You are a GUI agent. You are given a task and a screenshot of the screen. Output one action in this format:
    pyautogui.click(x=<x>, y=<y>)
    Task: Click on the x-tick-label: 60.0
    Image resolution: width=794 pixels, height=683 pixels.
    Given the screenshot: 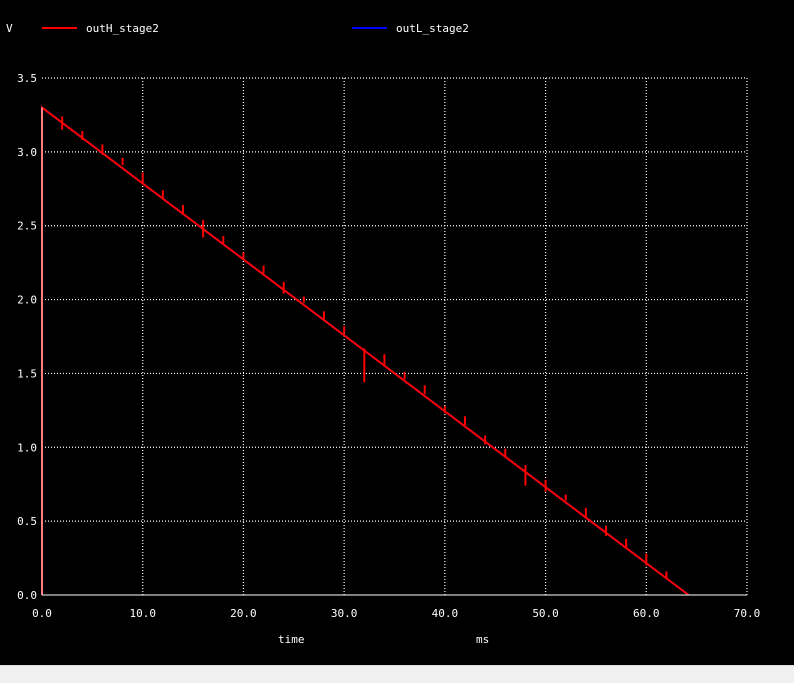 What is the action you would take?
    pyautogui.click(x=646, y=613)
    